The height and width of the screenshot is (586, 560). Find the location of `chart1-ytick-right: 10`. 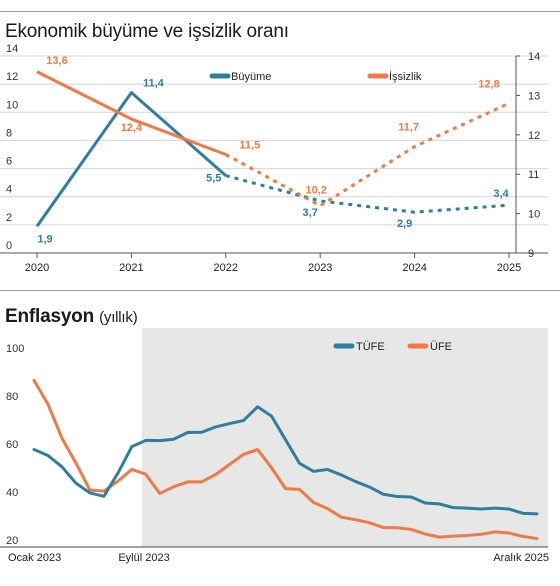

chart1-ytick-right: 10 is located at coordinates (534, 215).